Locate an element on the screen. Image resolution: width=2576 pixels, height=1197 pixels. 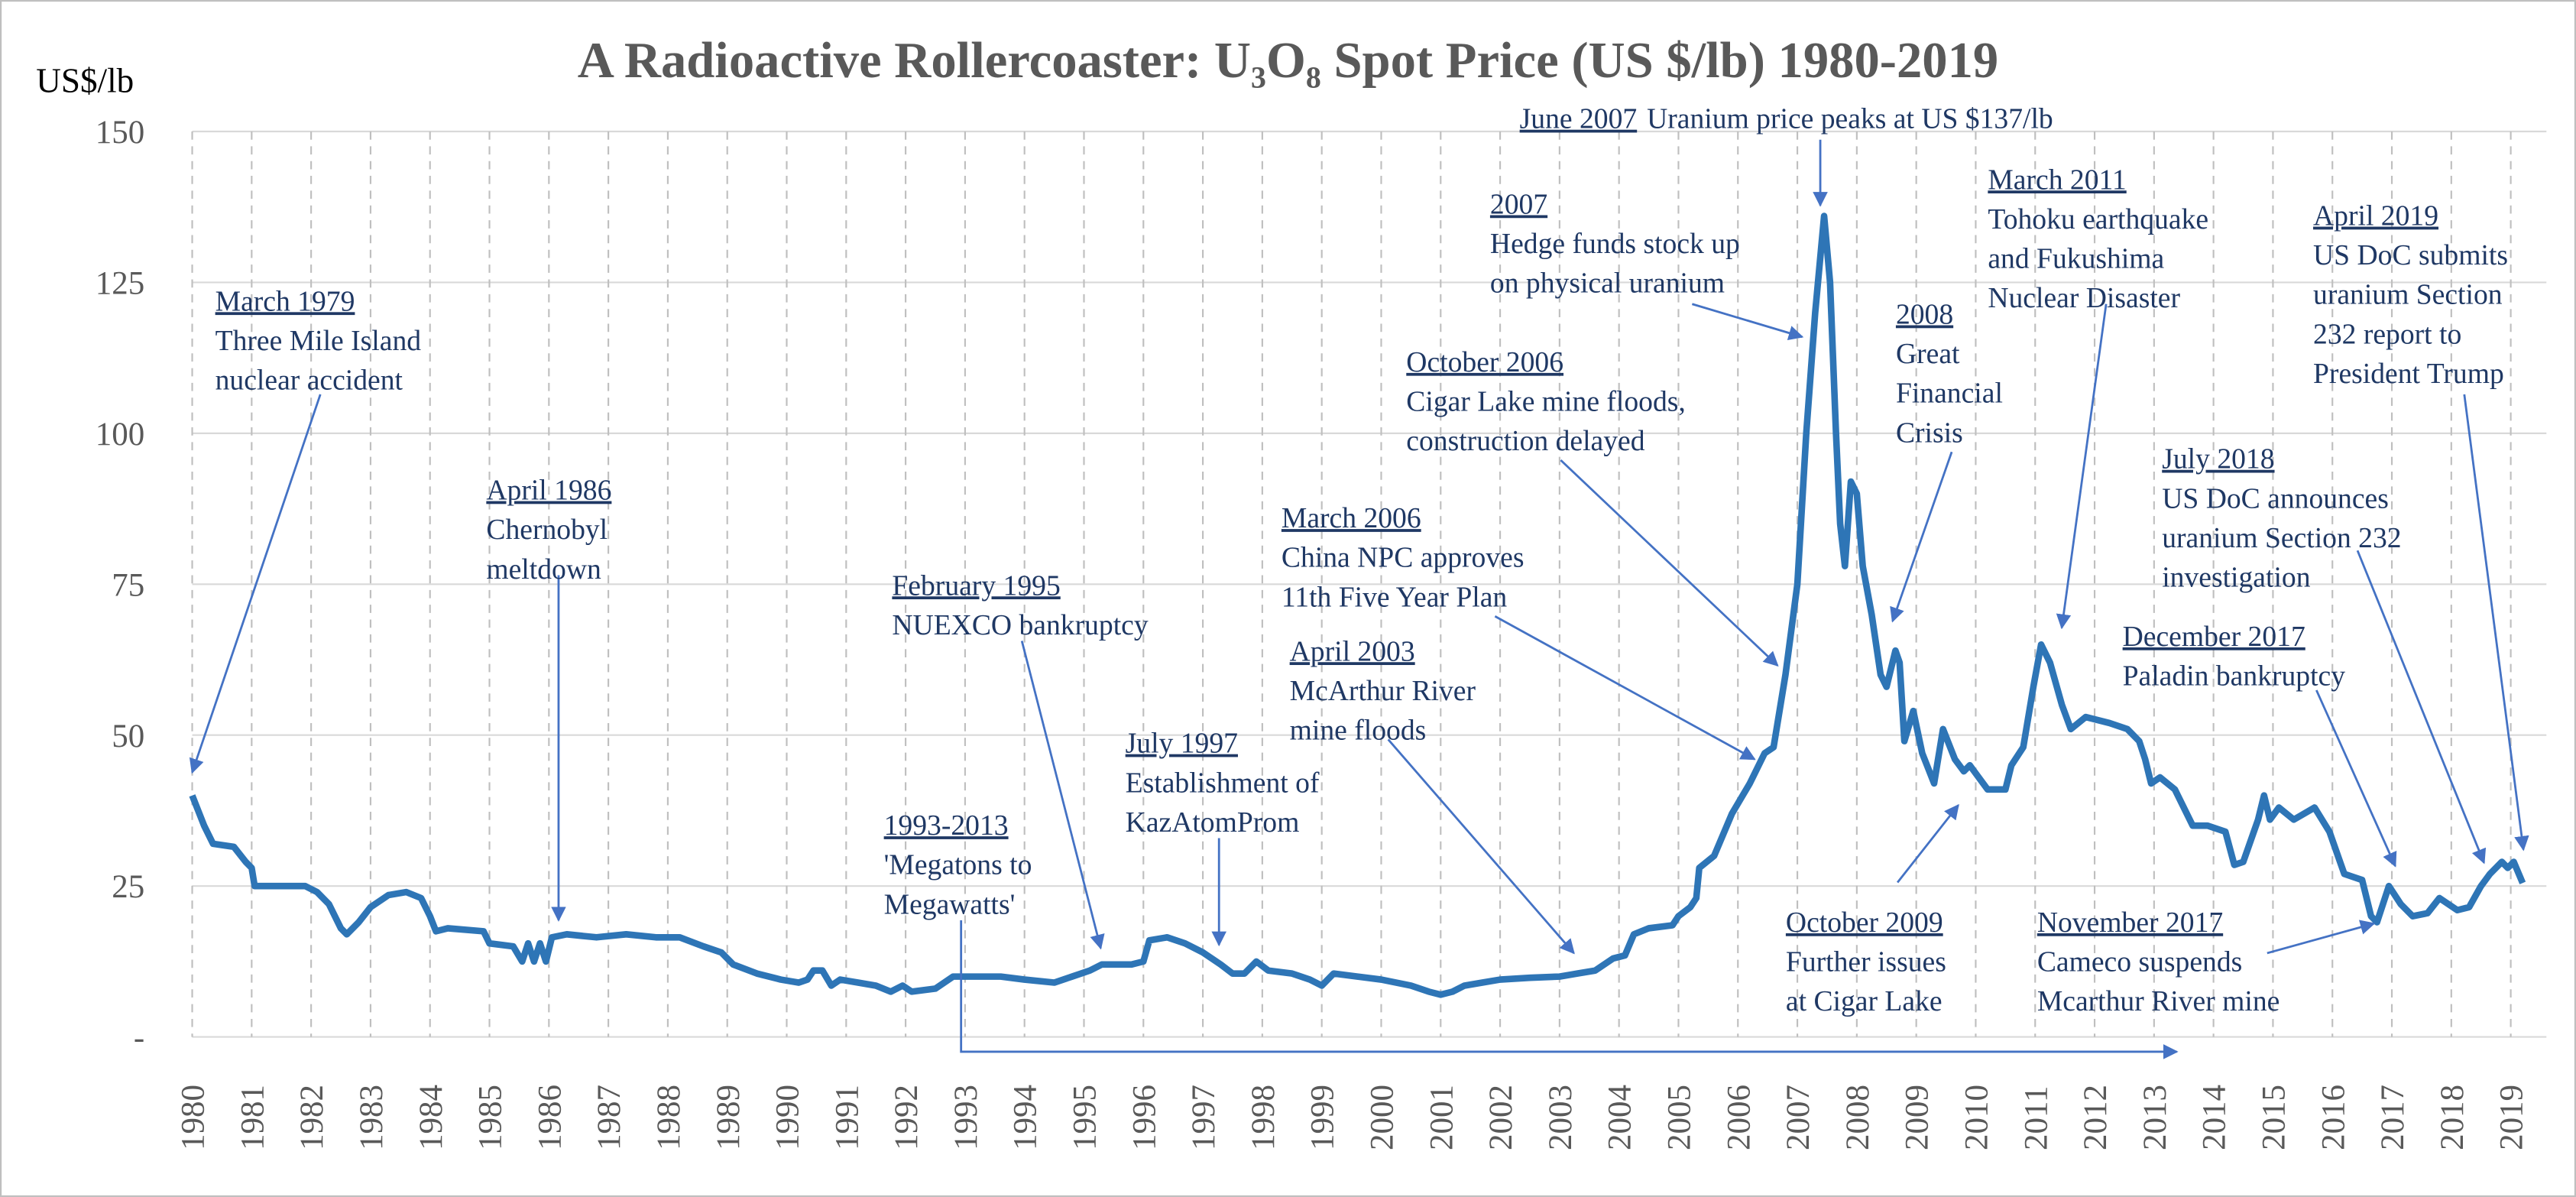
annotation-date: October 2009 is located at coordinates (1864, 923).